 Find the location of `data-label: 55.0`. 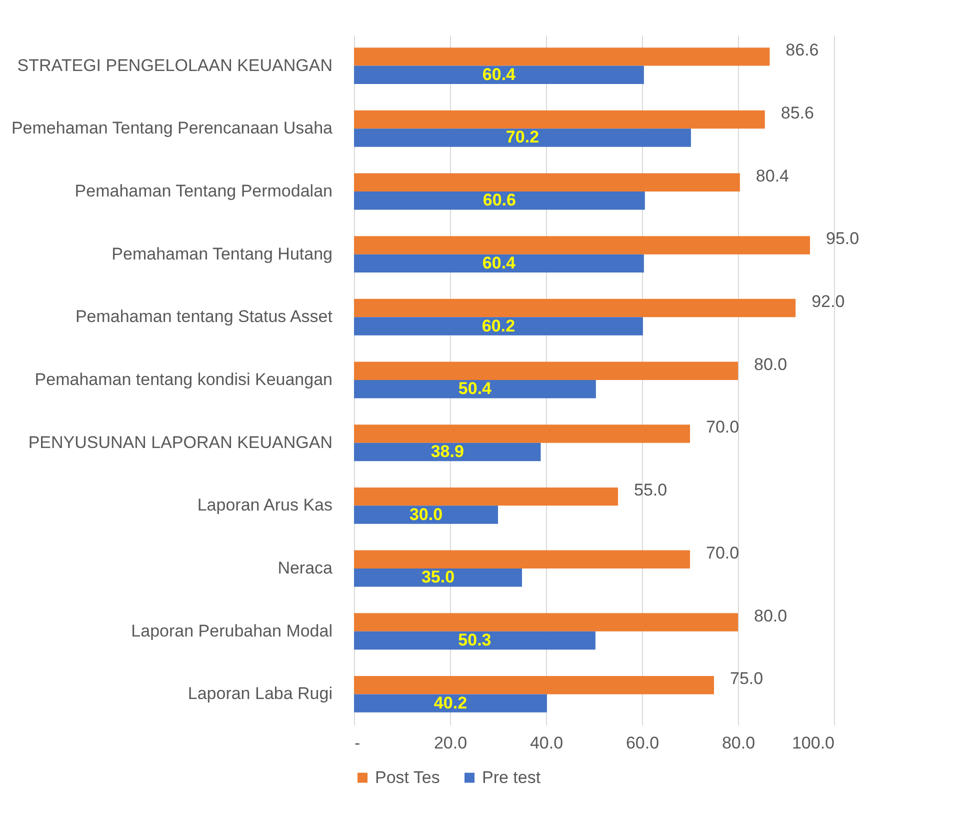

data-label: 55.0 is located at coordinates (651, 490).